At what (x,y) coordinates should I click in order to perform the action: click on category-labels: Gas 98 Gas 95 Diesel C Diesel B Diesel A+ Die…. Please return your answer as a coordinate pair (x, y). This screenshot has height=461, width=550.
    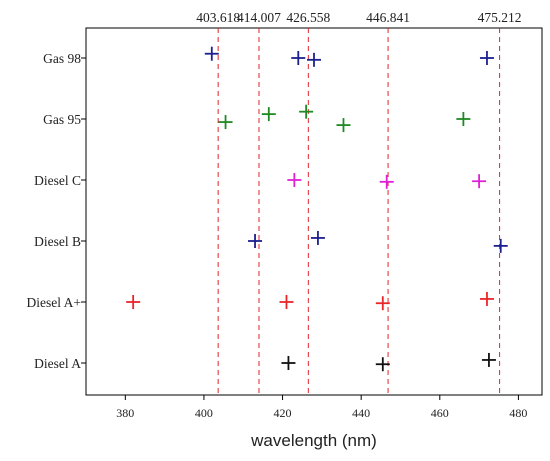
    Looking at the image, I should click on (56, 211).